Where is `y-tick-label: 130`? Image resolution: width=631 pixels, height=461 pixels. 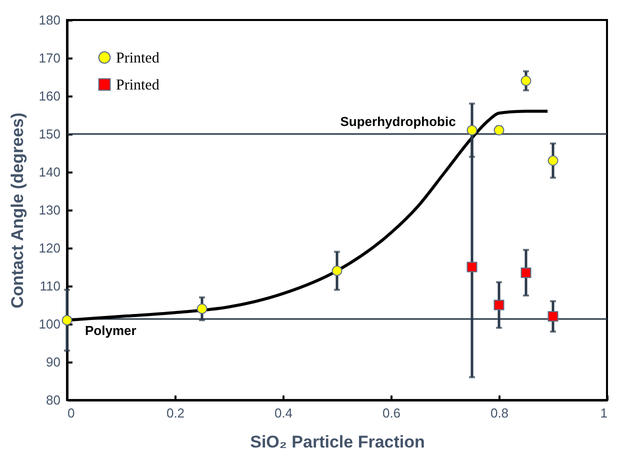
y-tick-label: 130 is located at coordinates (49, 210).